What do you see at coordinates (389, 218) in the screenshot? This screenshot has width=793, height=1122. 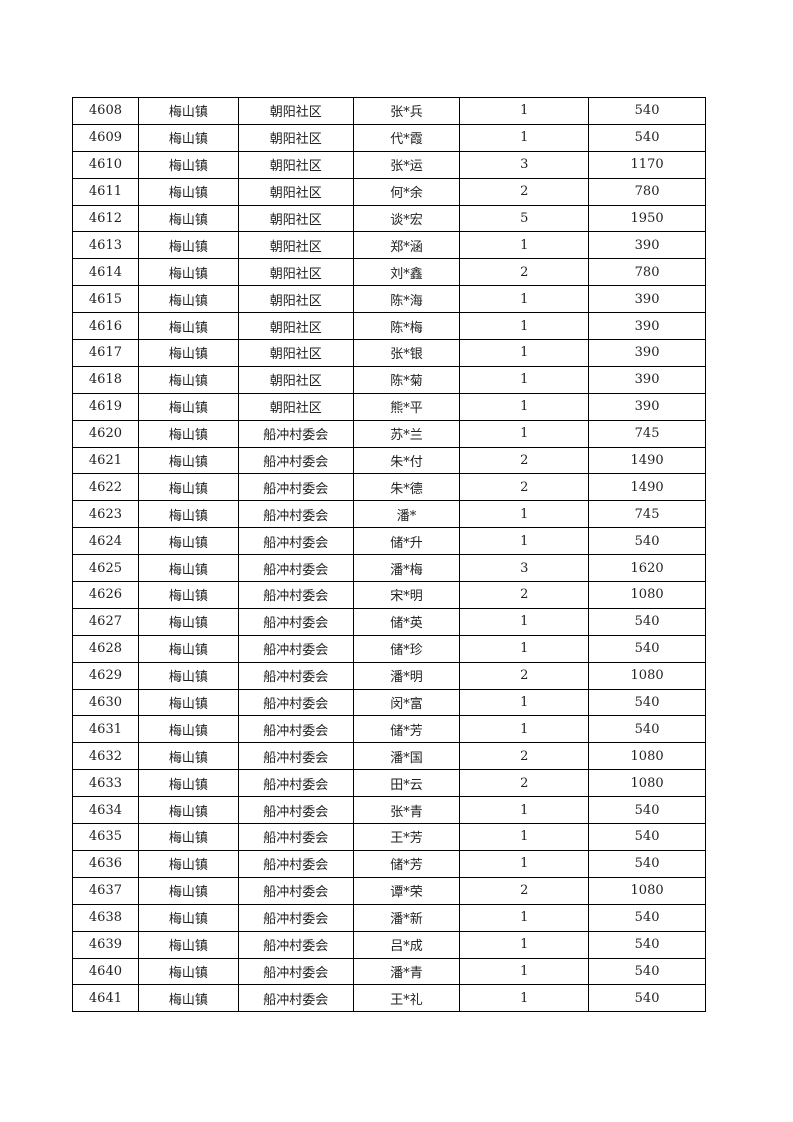 I see `table-row: 4612 梅山镇 朝阳社区 谈*宏 5 1950` at bounding box center [389, 218].